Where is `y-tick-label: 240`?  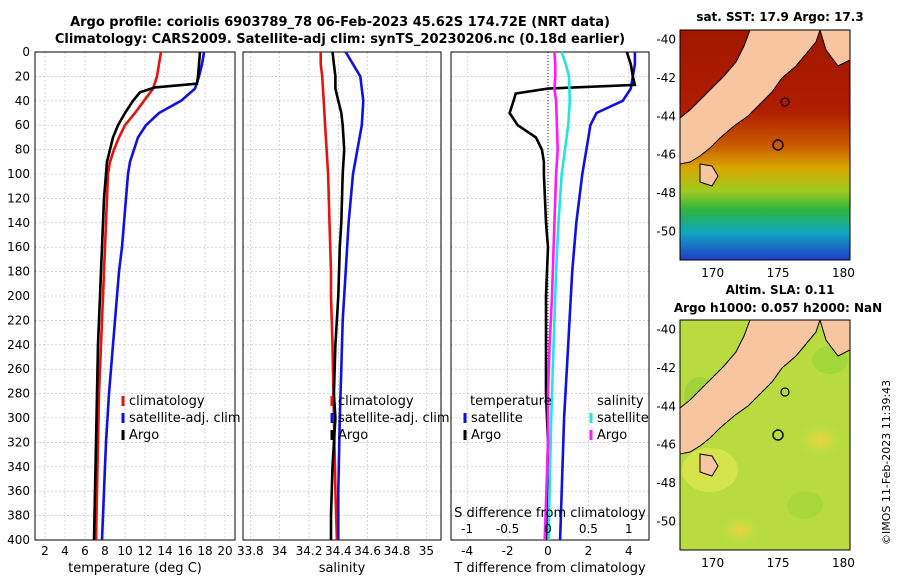 y-tick-label: 240 is located at coordinates (18, 345).